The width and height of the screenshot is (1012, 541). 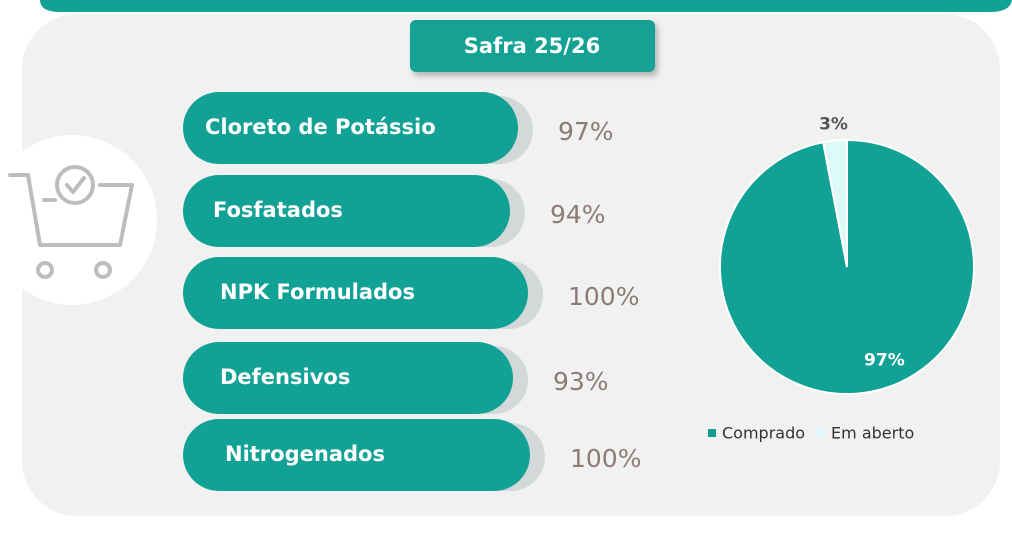 What do you see at coordinates (586, 131) in the screenshot?
I see `item-percent: 97%` at bounding box center [586, 131].